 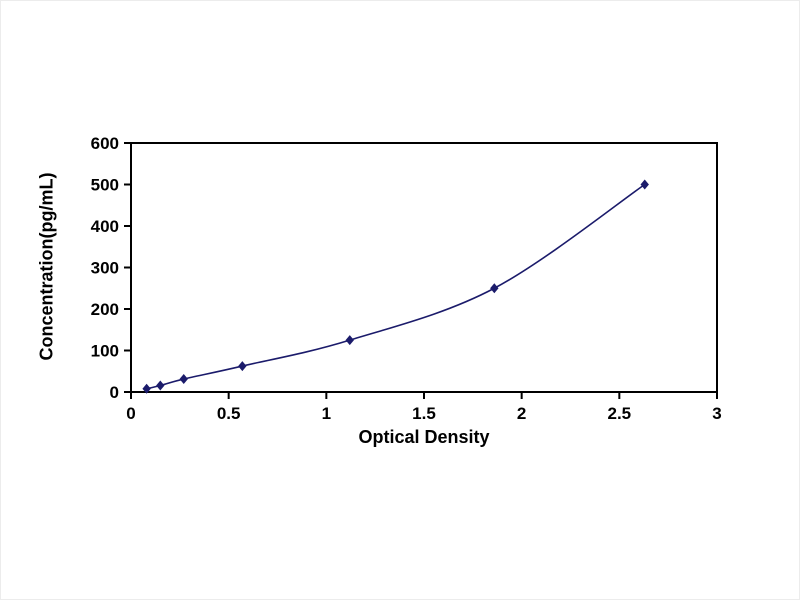 I want to click on y-tick-label: 0, so click(x=114, y=392).